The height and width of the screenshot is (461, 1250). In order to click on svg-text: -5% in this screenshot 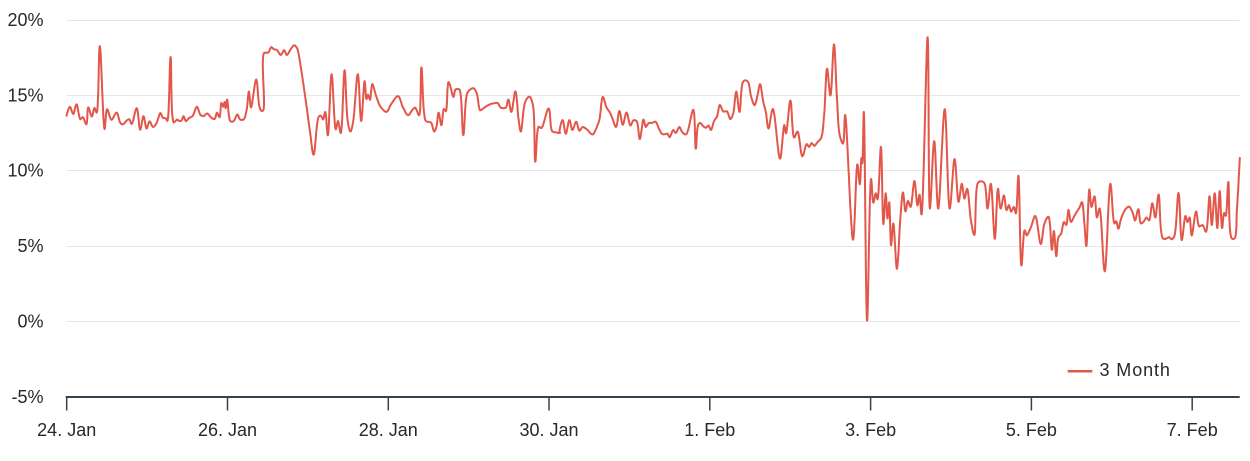, I will do `click(27, 397)`.